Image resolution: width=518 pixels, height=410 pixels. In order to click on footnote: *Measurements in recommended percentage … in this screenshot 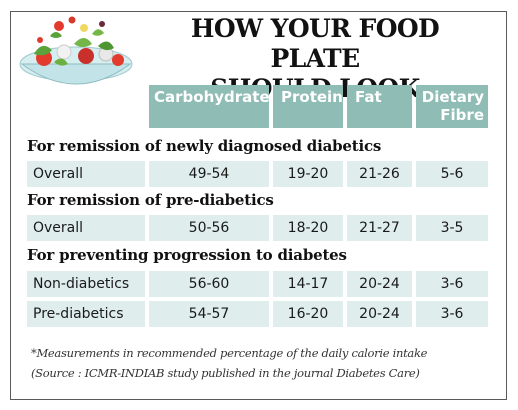, I will do `click(229, 353)`.